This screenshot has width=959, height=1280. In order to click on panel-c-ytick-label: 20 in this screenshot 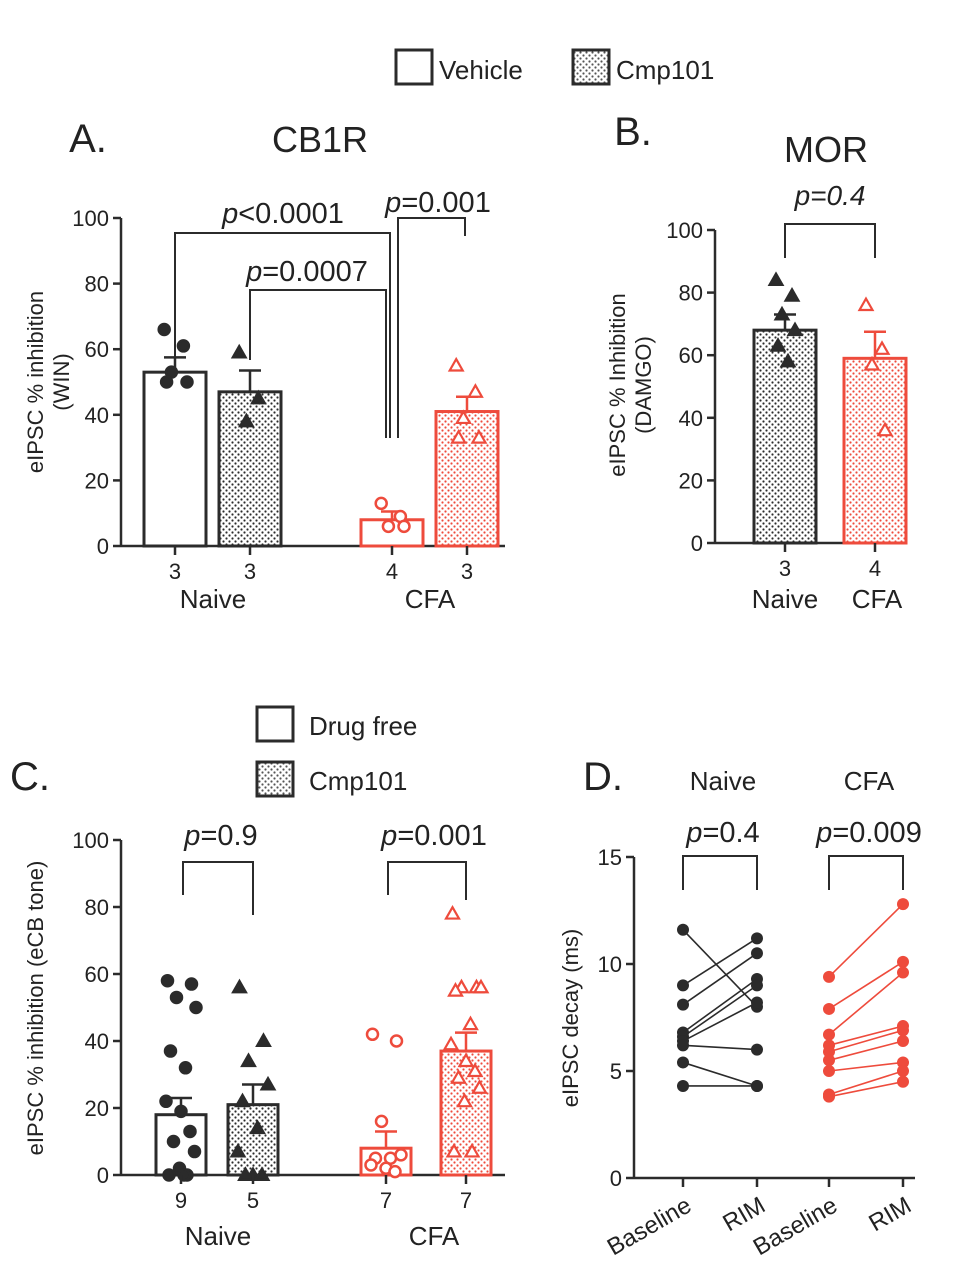, I will do `click(97, 1108)`.